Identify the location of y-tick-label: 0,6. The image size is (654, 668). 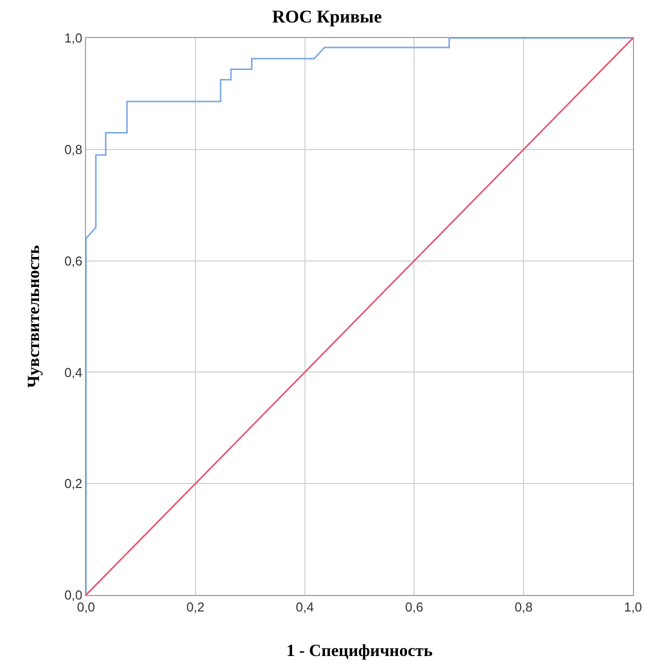
(73, 260).